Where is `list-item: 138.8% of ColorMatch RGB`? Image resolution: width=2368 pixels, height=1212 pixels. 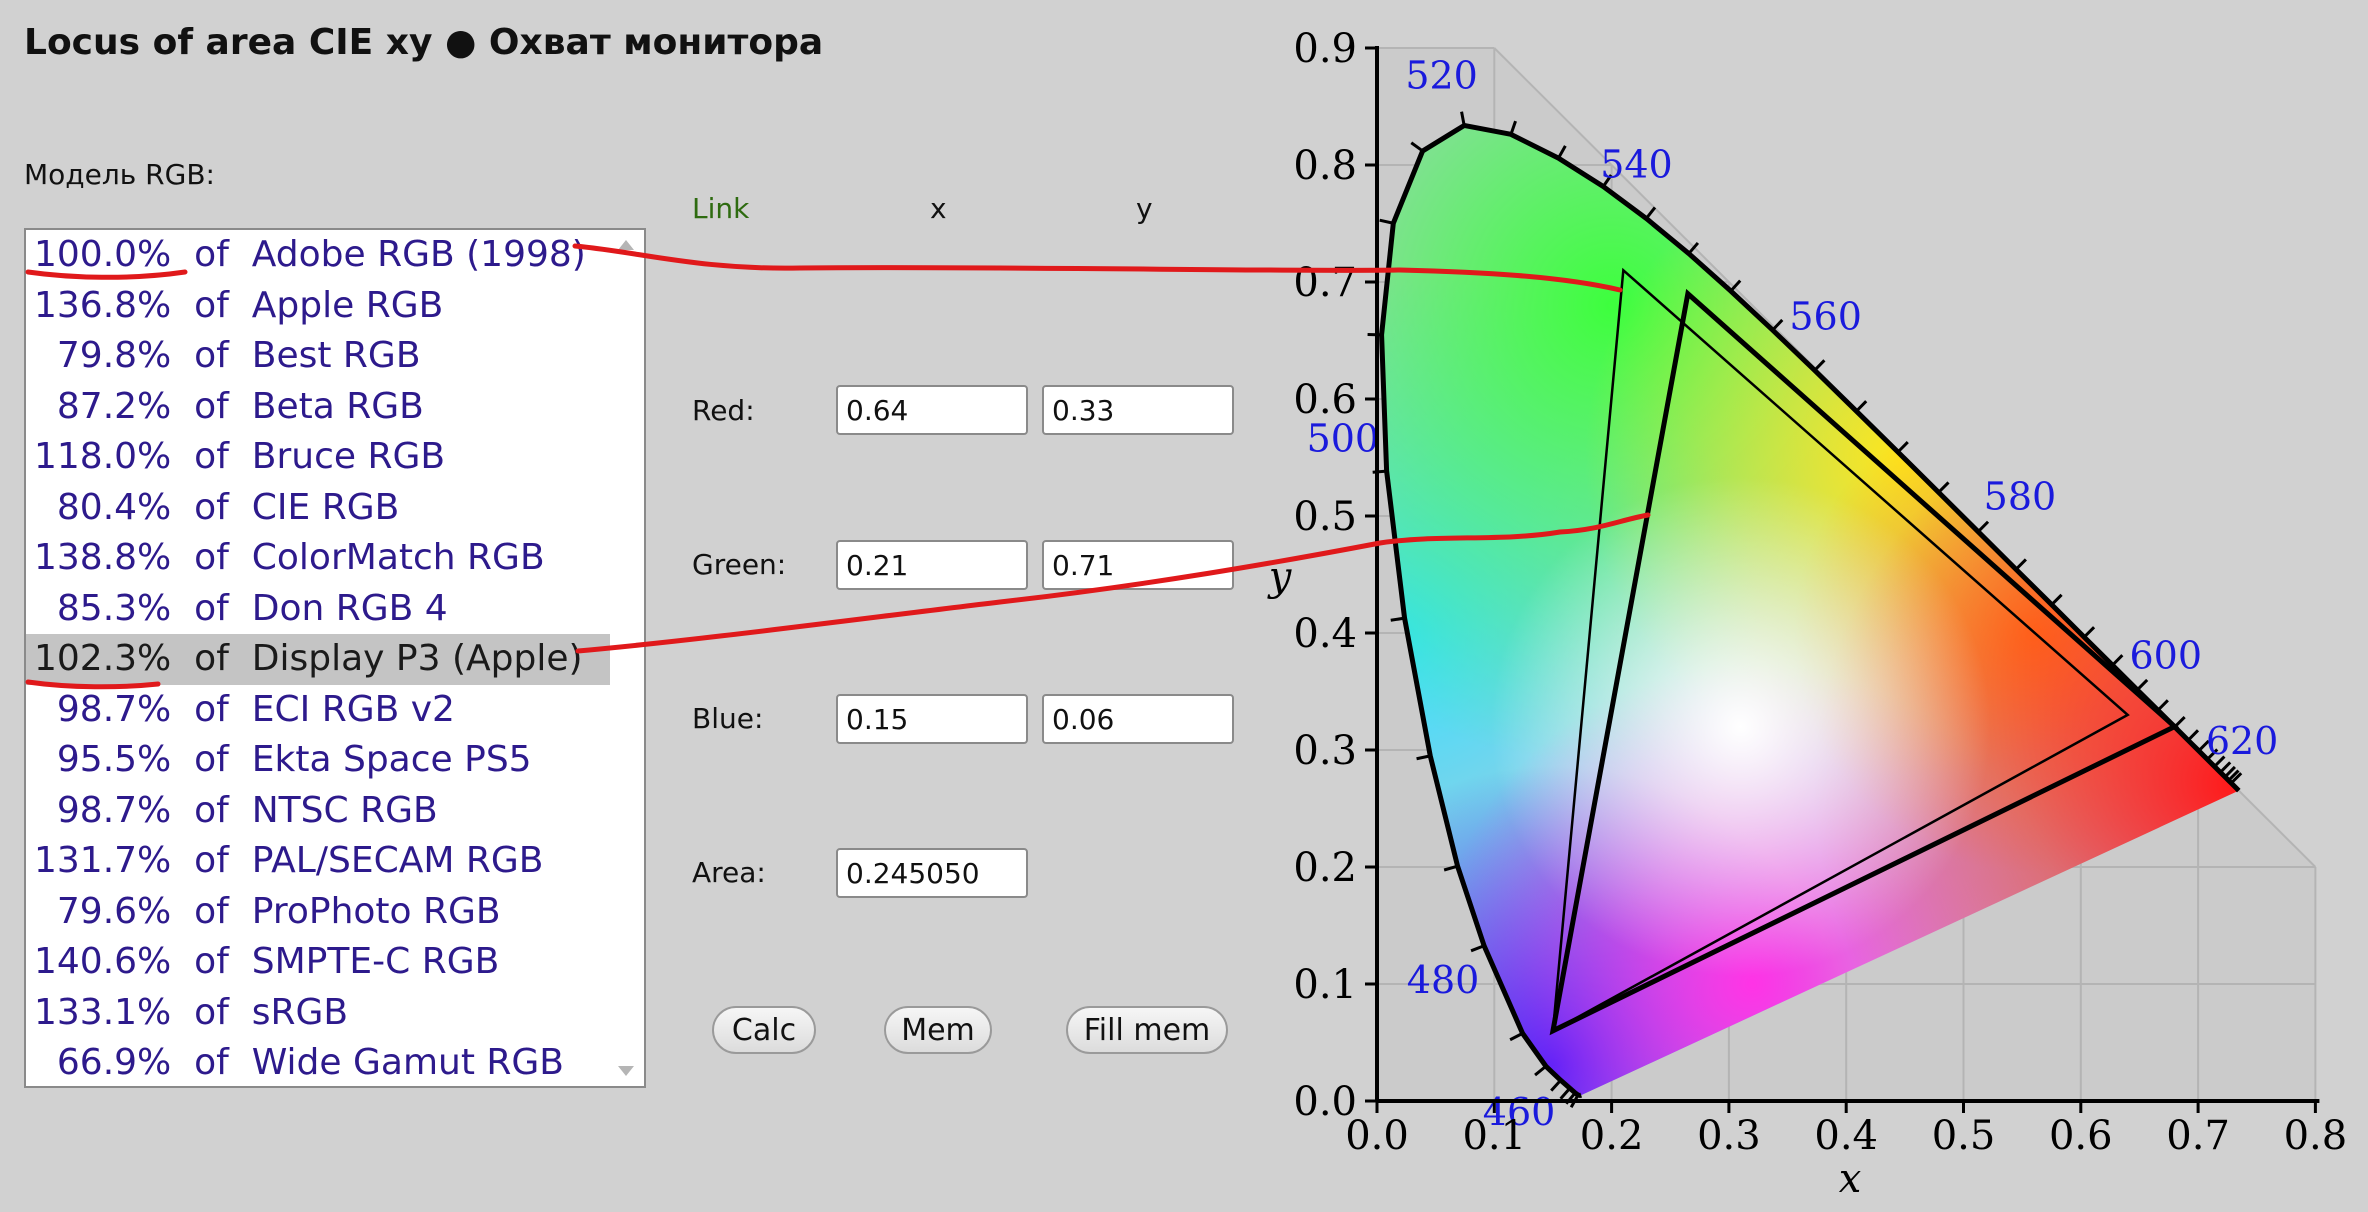
list-item: 138.8% of ColorMatch RGB is located at coordinates (318, 558).